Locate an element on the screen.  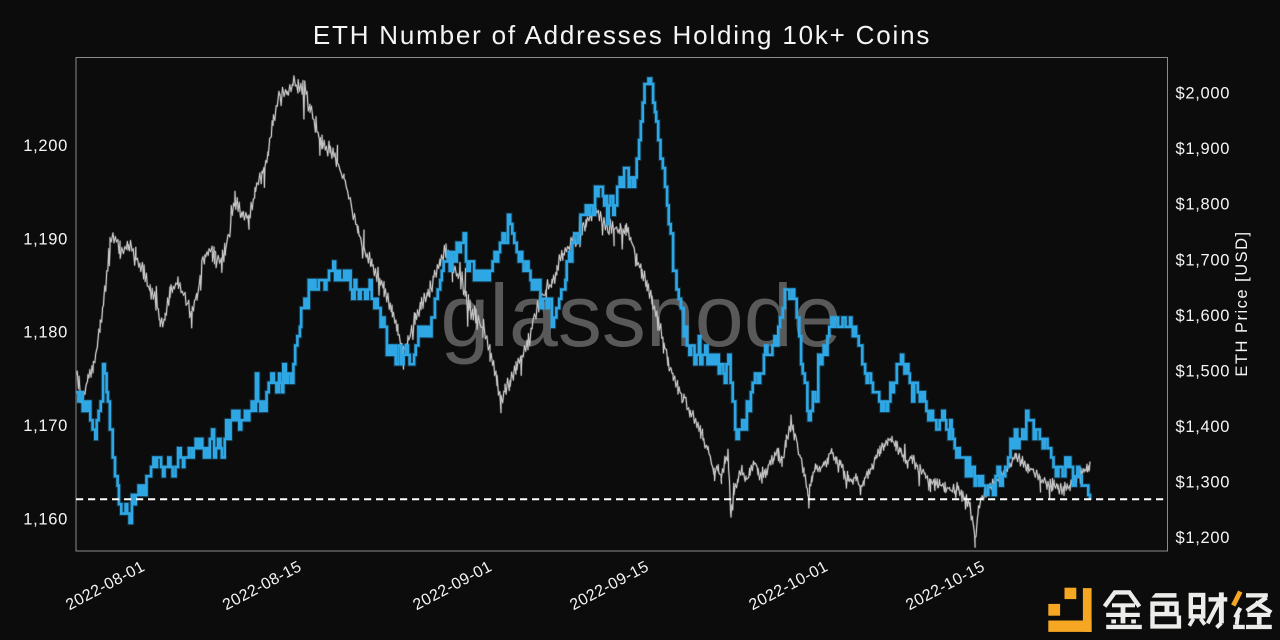
svg-text: $2,000 is located at coordinates (1203, 94).